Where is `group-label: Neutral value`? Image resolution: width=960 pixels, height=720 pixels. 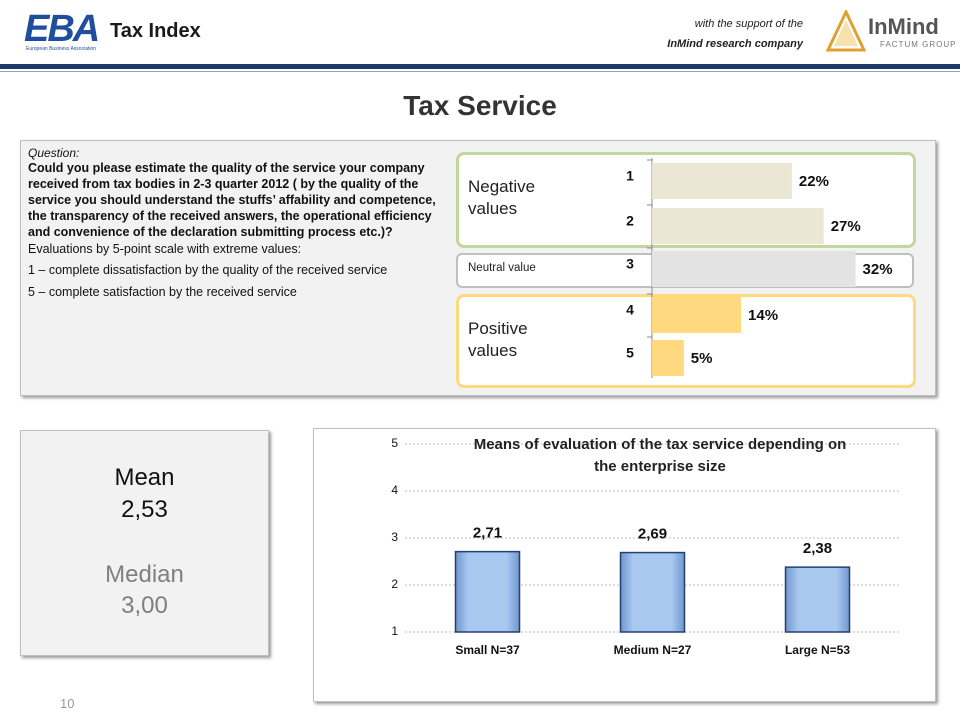
group-label: Neutral value is located at coordinates (502, 268).